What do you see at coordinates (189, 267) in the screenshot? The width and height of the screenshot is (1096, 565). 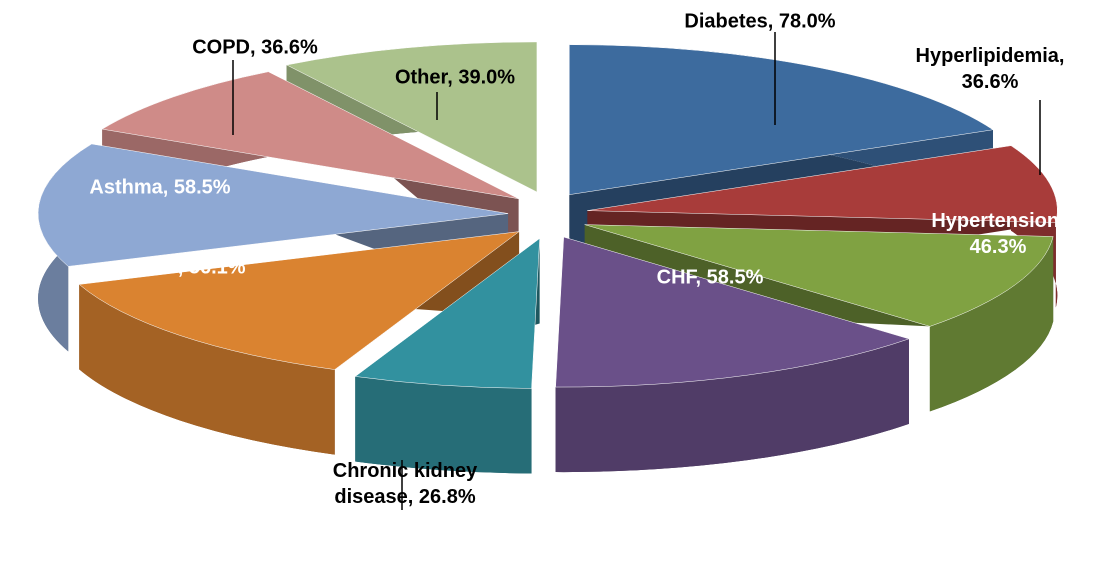 I see `data-label: CAD, 56.1%` at bounding box center [189, 267].